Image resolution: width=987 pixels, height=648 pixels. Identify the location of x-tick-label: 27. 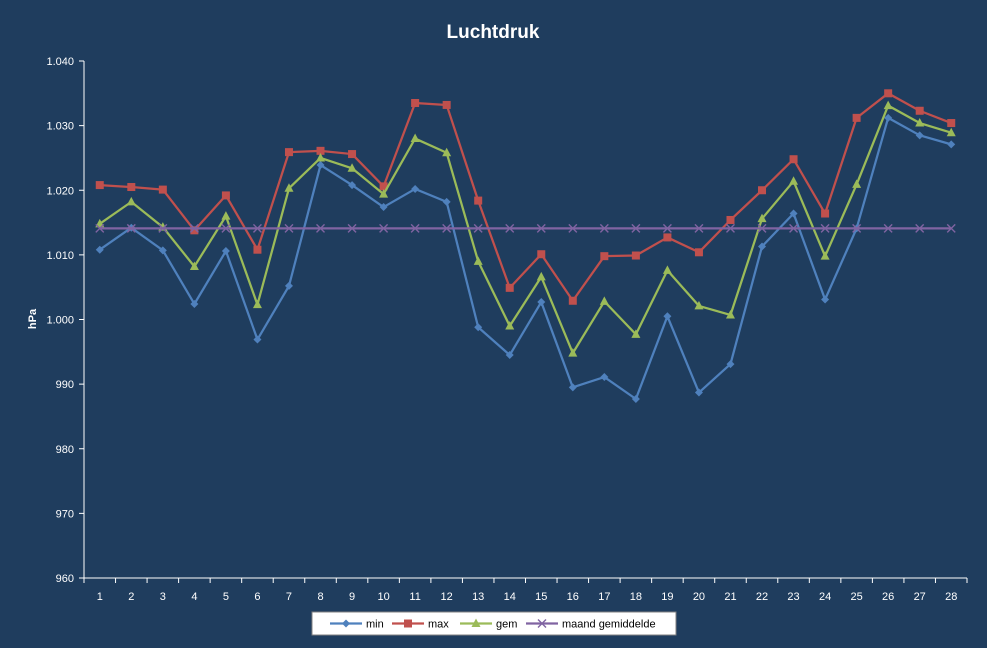
(920, 597).